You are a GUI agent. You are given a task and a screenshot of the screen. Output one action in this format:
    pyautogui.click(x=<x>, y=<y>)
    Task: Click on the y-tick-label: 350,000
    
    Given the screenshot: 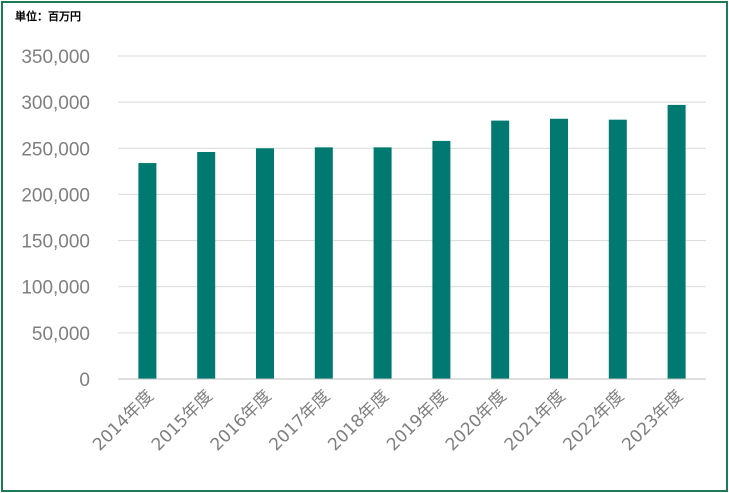 What is the action you would take?
    pyautogui.click(x=55, y=57)
    